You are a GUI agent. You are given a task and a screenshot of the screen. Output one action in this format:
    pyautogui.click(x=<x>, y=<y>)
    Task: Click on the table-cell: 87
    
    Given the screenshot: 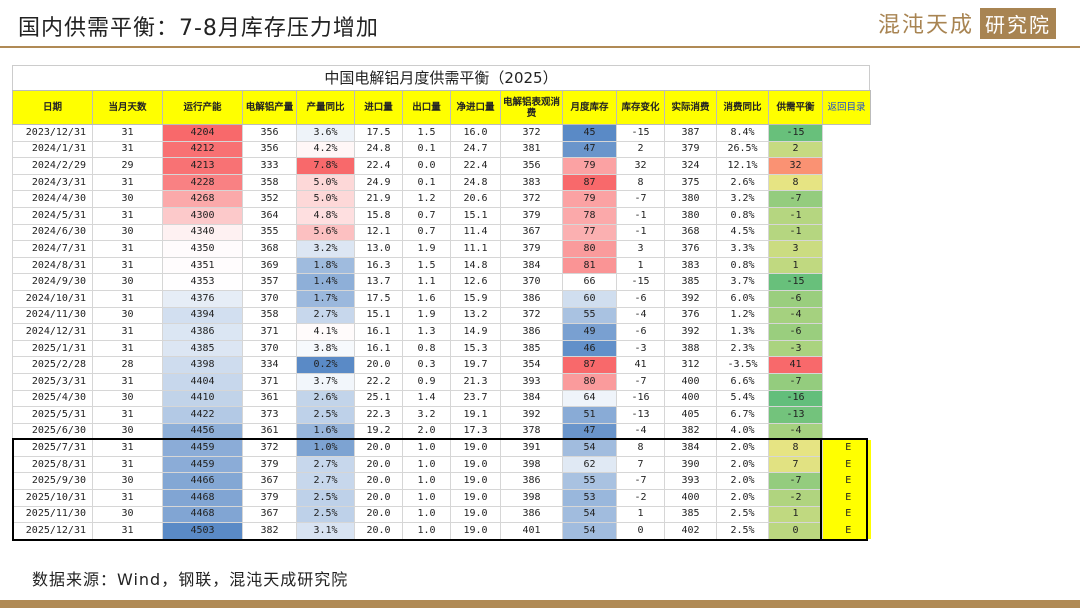 What is the action you would take?
    pyautogui.click(x=589, y=182)
    